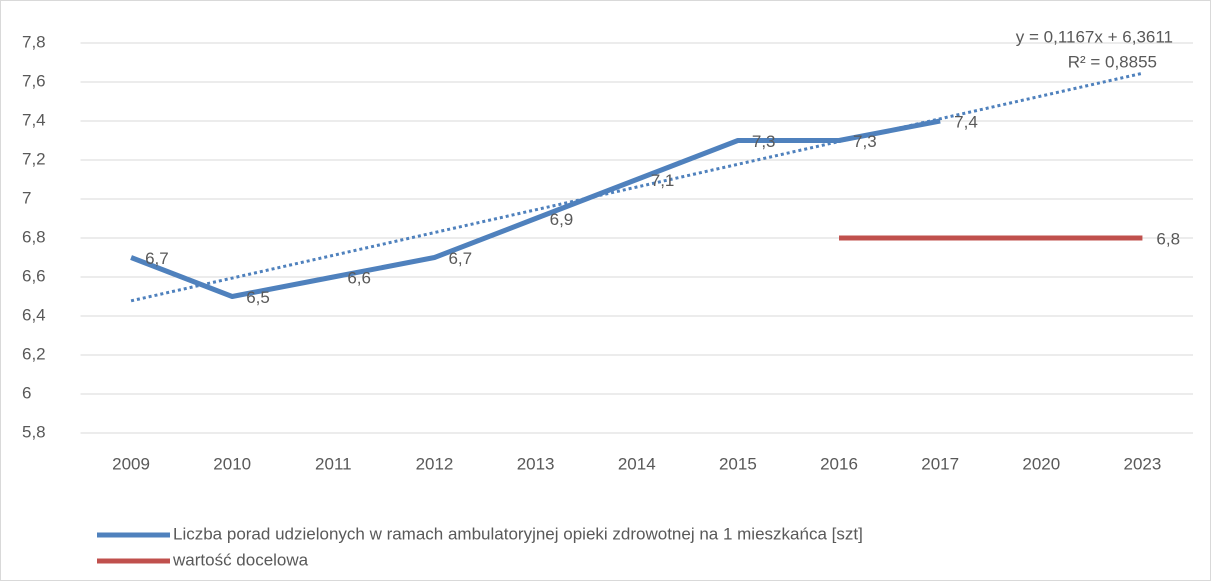  I want to click on legend-label: wartość docelowa, so click(240, 559).